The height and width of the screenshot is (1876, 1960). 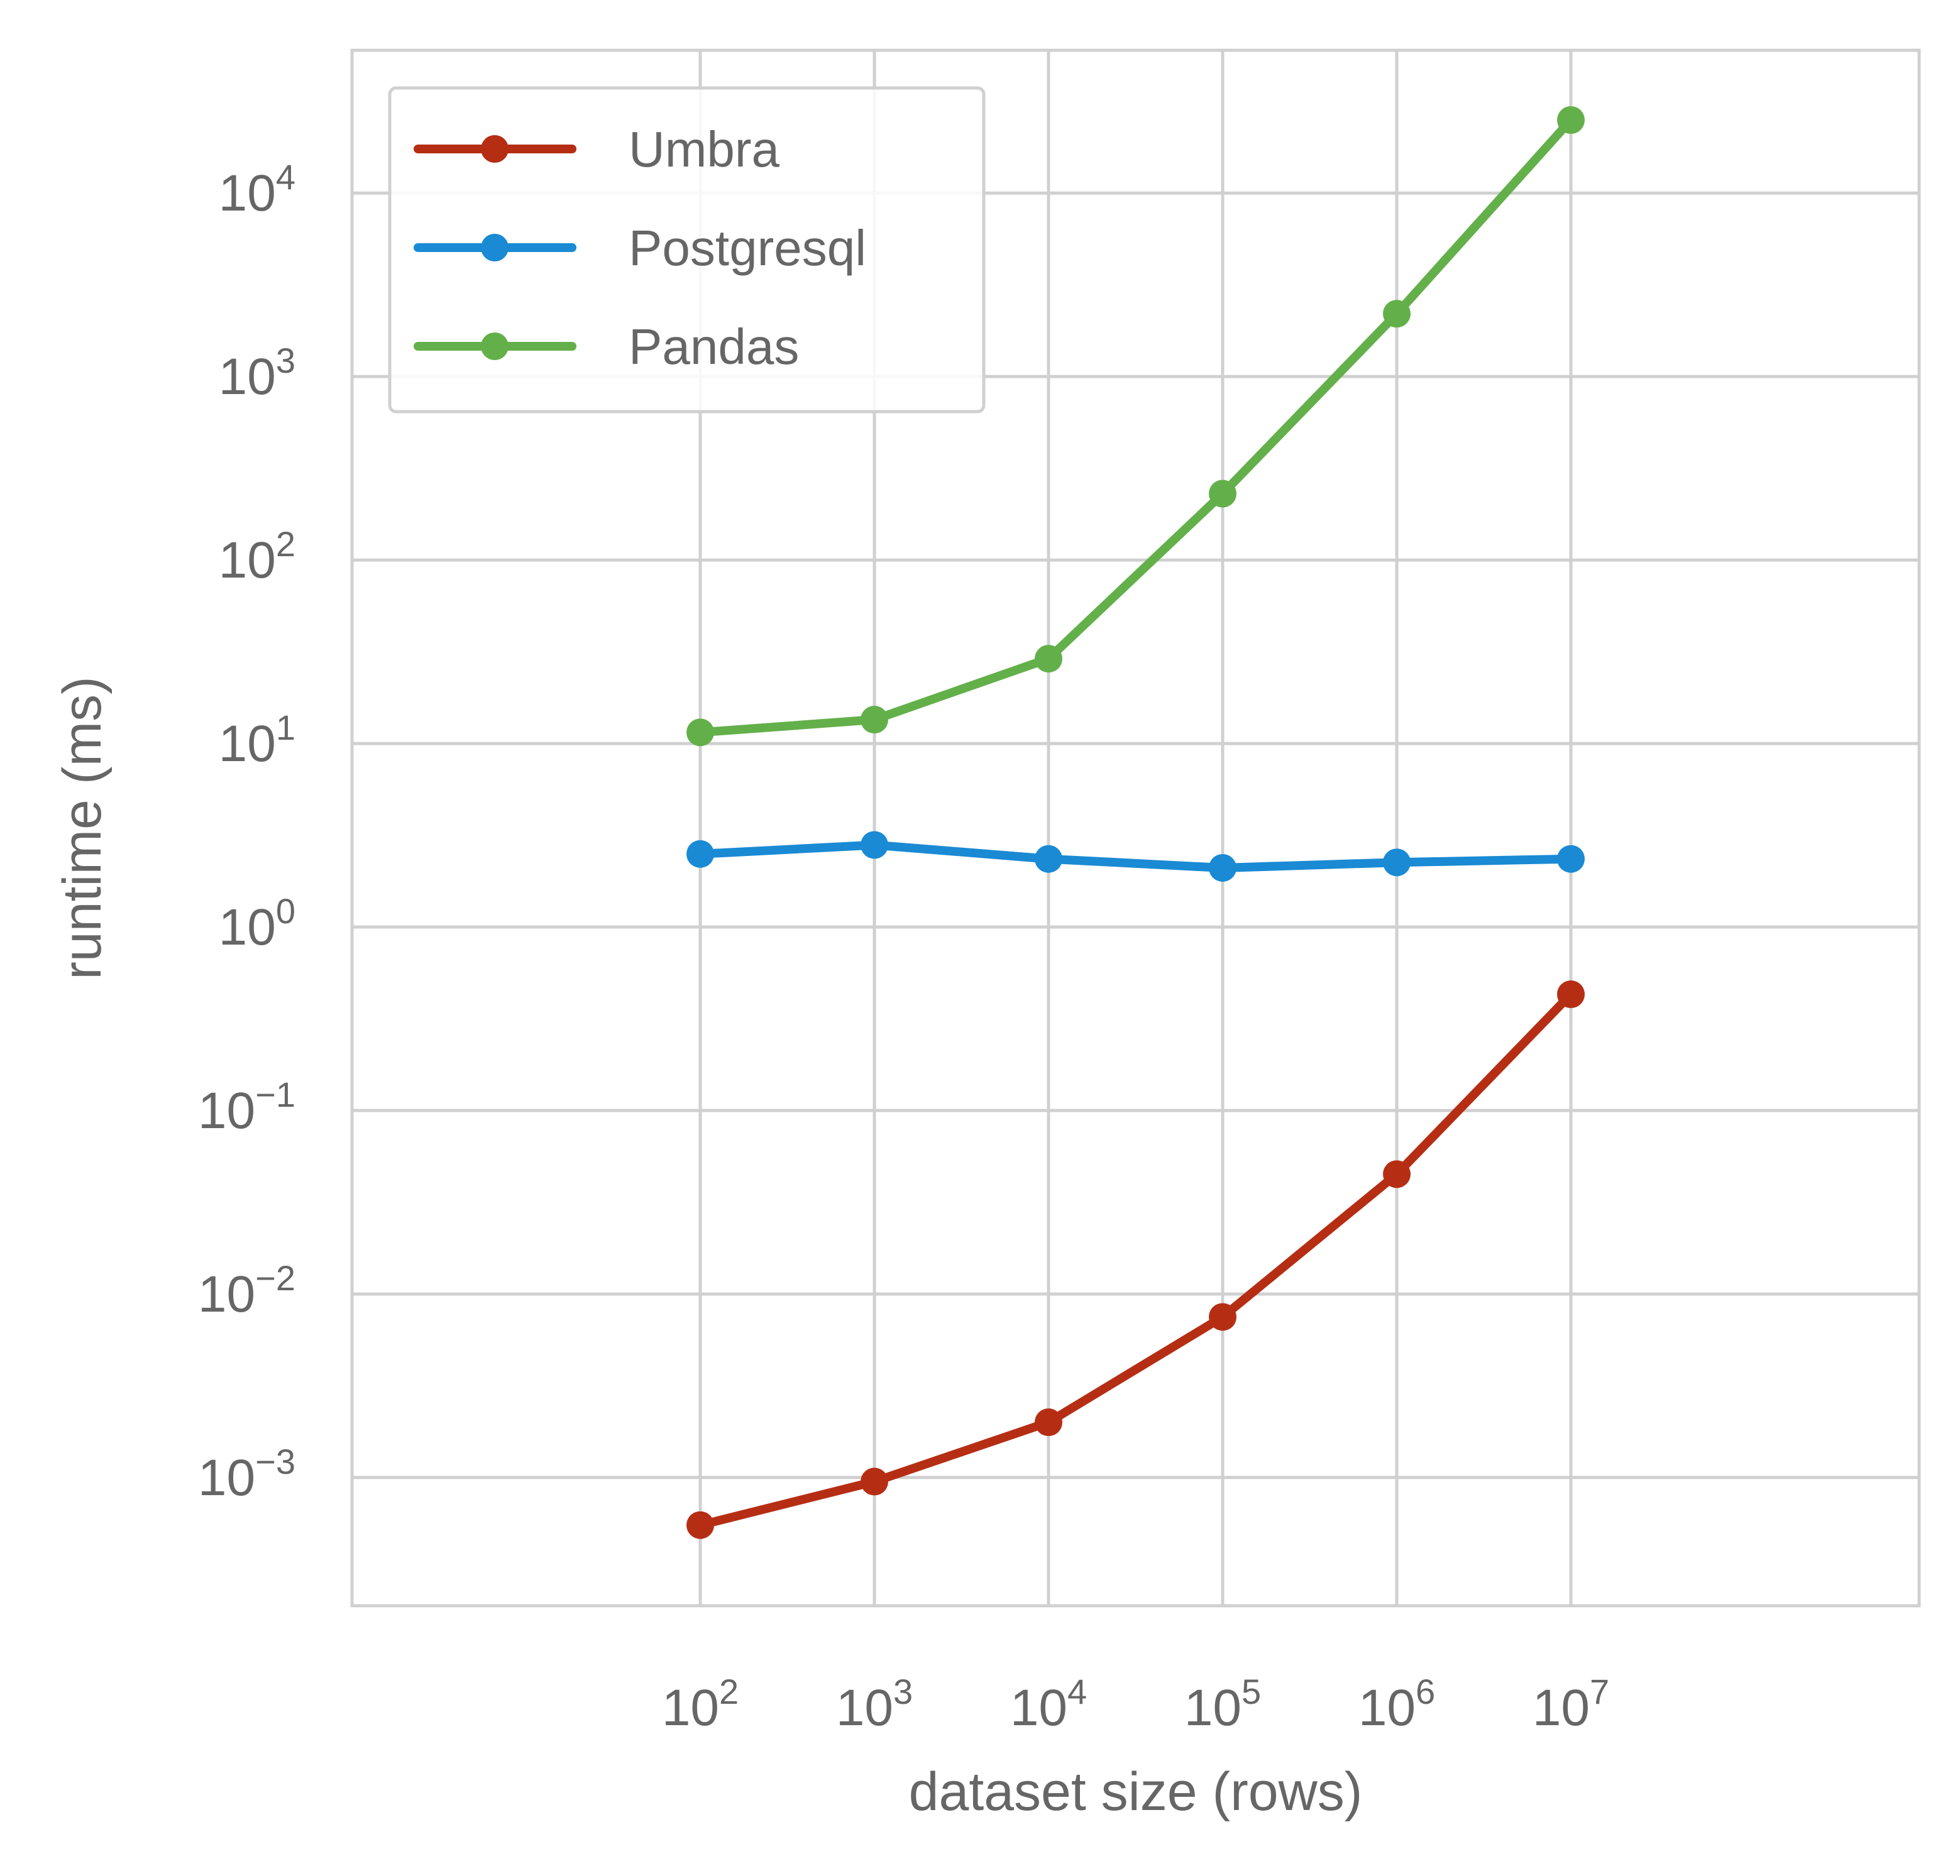 I want to click on series-line-postgresql, so click(x=1135, y=856).